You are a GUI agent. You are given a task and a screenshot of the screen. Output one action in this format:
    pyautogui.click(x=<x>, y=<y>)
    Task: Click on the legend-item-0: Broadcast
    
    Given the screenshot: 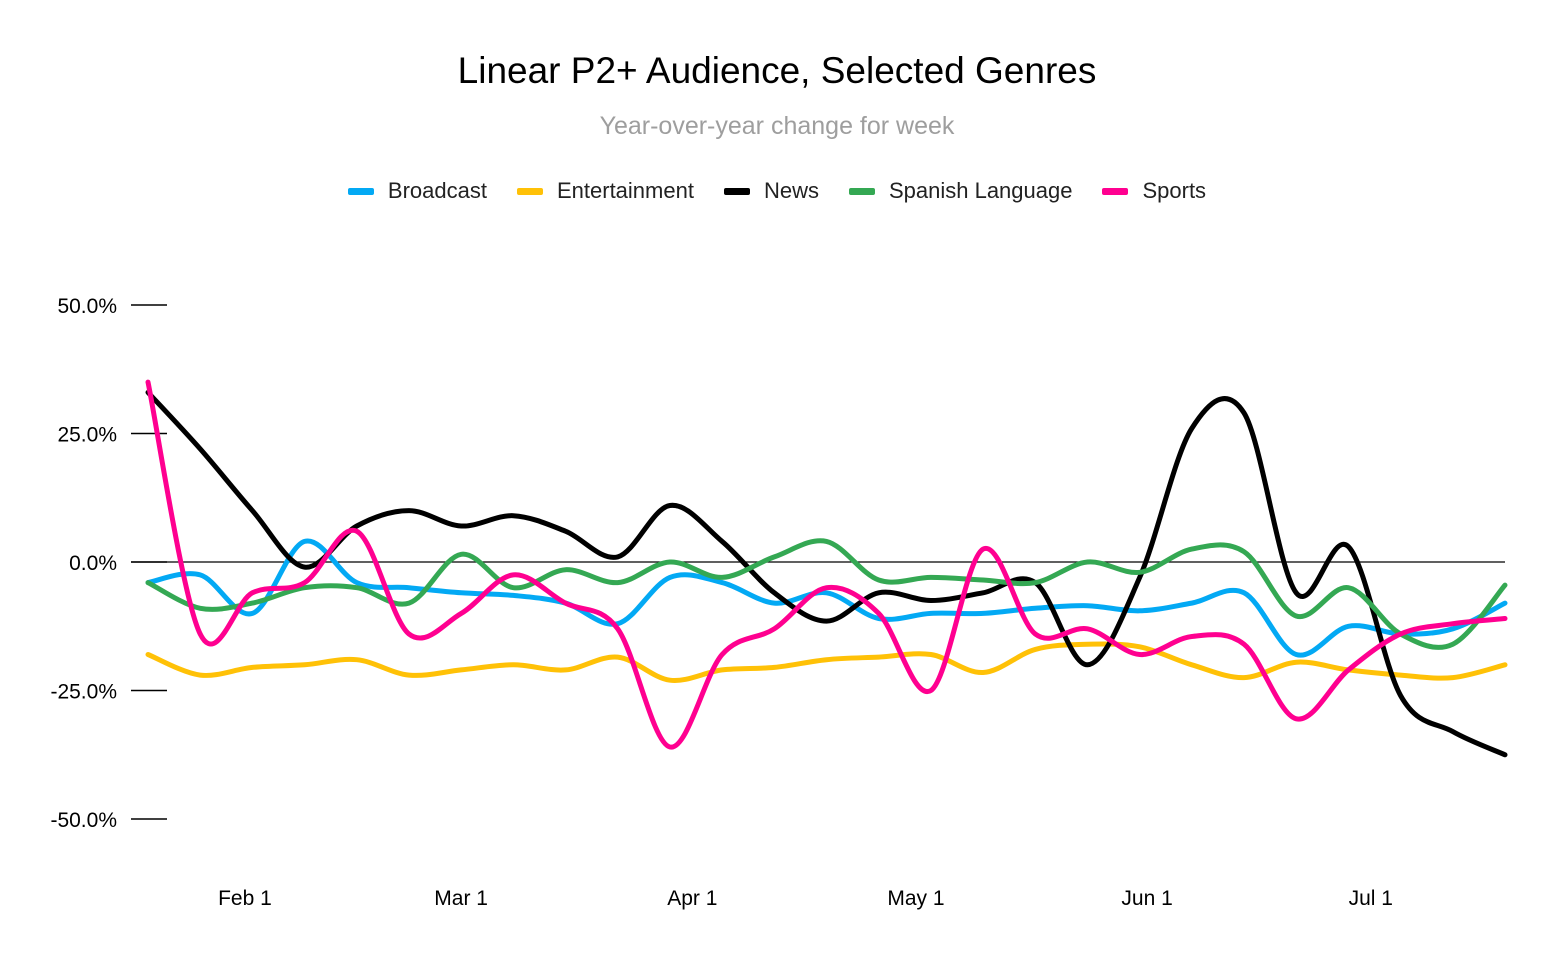 What is the action you would take?
    pyautogui.click(x=417, y=191)
    